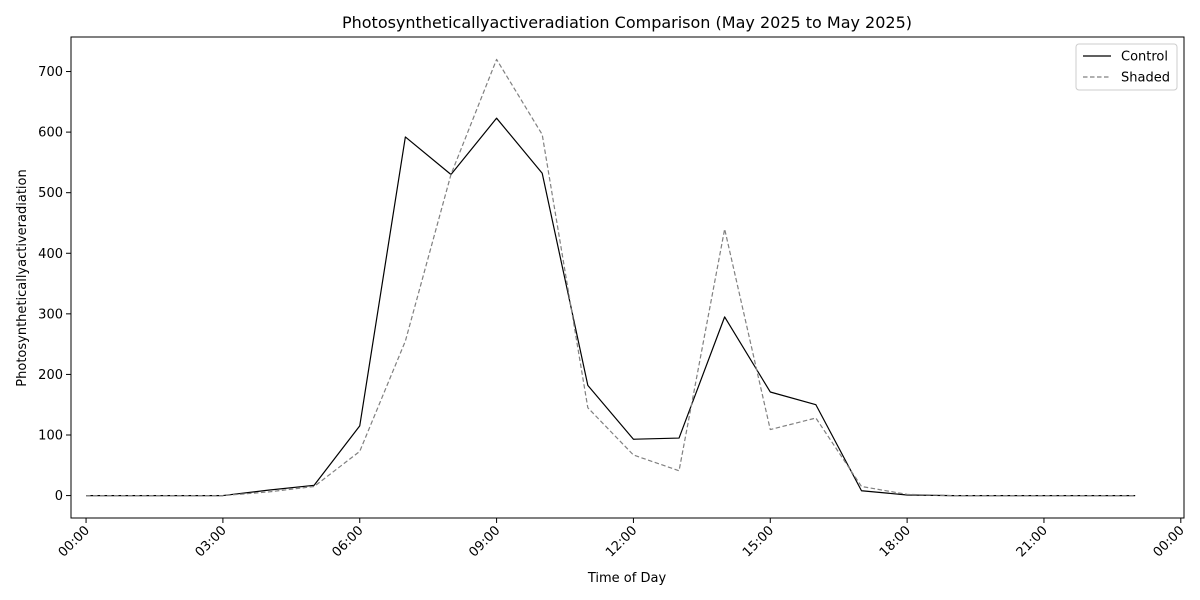  I want to click on y-tick-label: 300, so click(50, 314).